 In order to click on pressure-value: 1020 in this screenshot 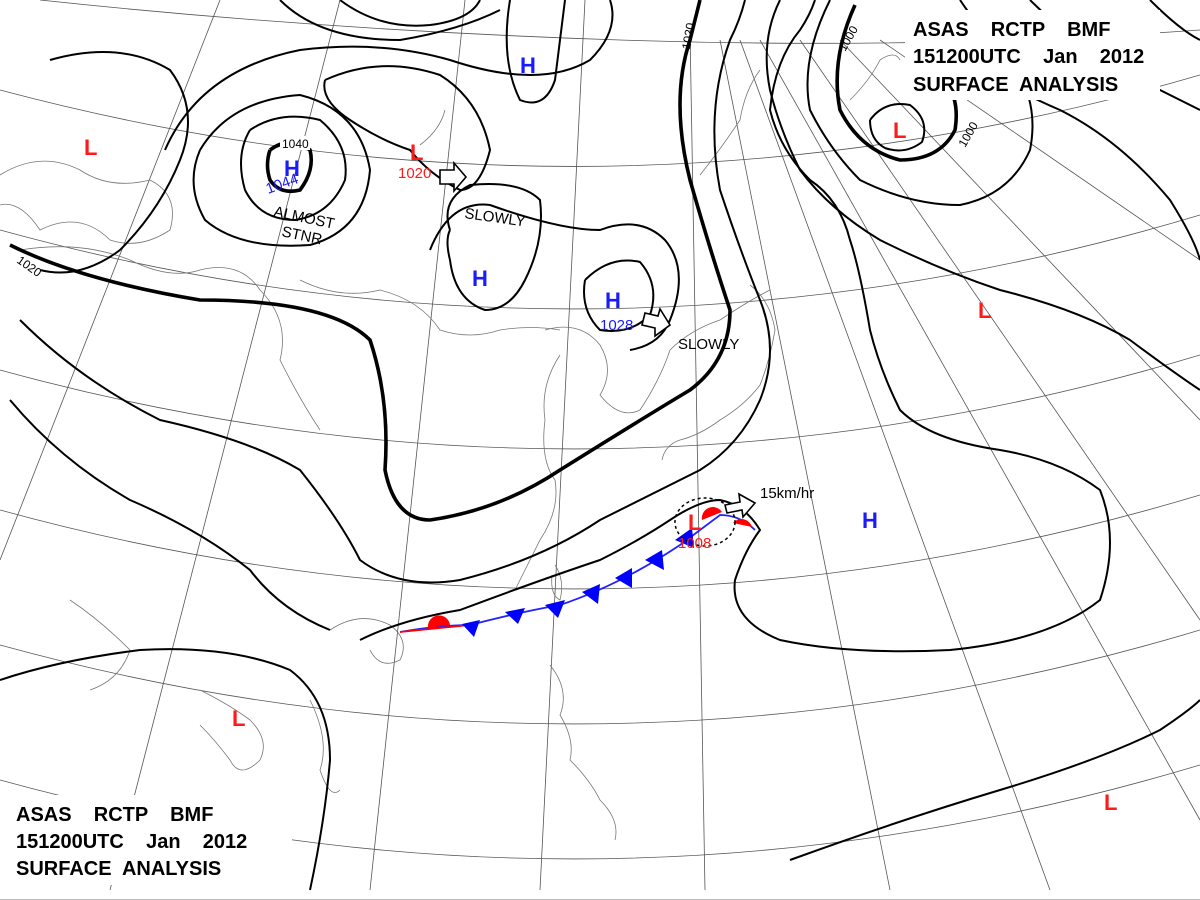, I will do `click(414, 173)`.